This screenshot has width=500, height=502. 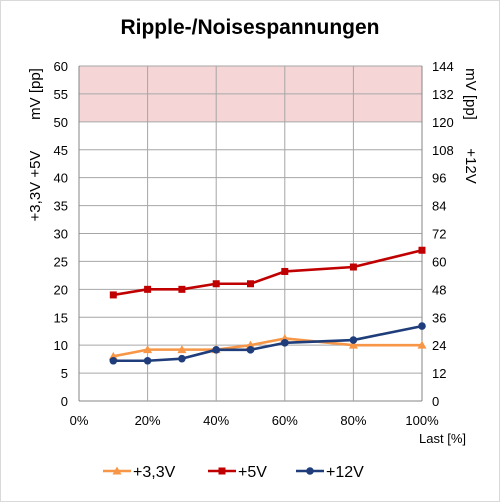 What do you see at coordinates (61, 345) in the screenshot?
I see `y-left-tick-label: 10` at bounding box center [61, 345].